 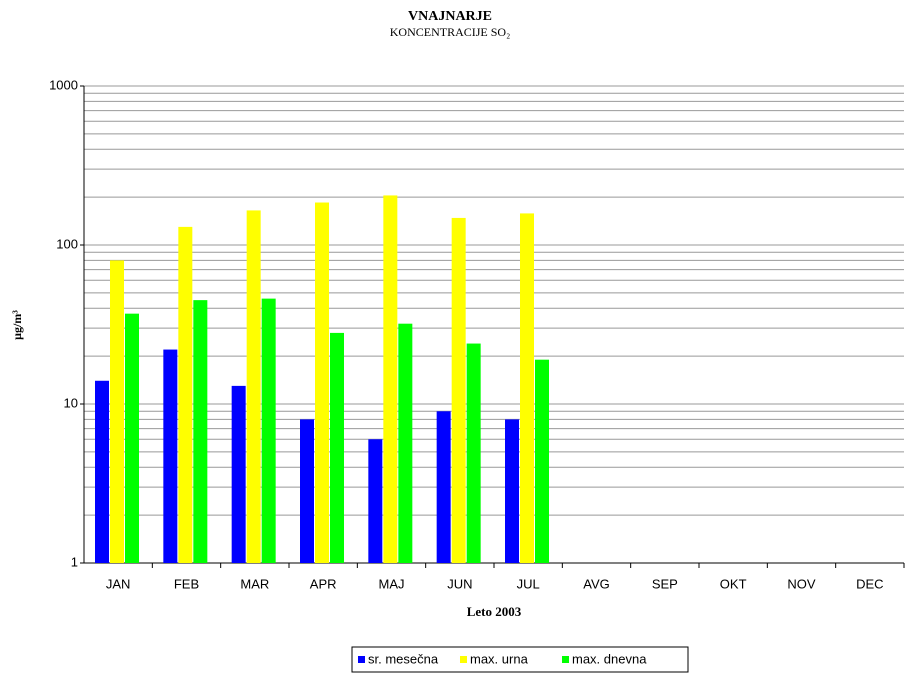 What do you see at coordinates (403, 658) in the screenshot?
I see `legend-label: sr. mesečna` at bounding box center [403, 658].